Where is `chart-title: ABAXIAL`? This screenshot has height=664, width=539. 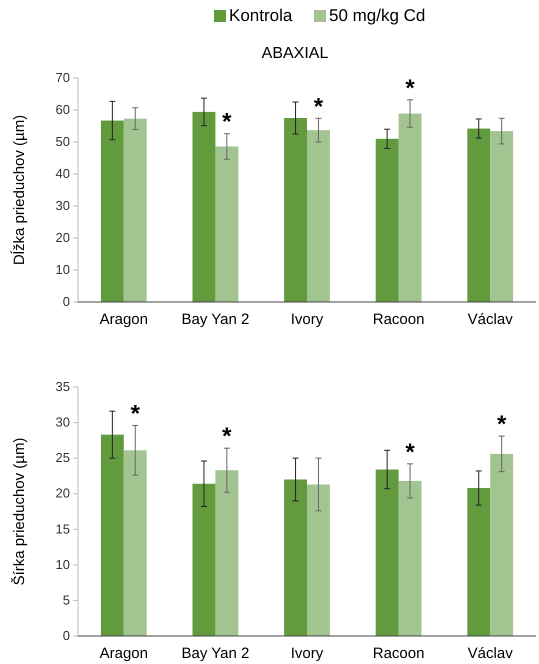 chart-title: ABAXIAL is located at coordinates (295, 53).